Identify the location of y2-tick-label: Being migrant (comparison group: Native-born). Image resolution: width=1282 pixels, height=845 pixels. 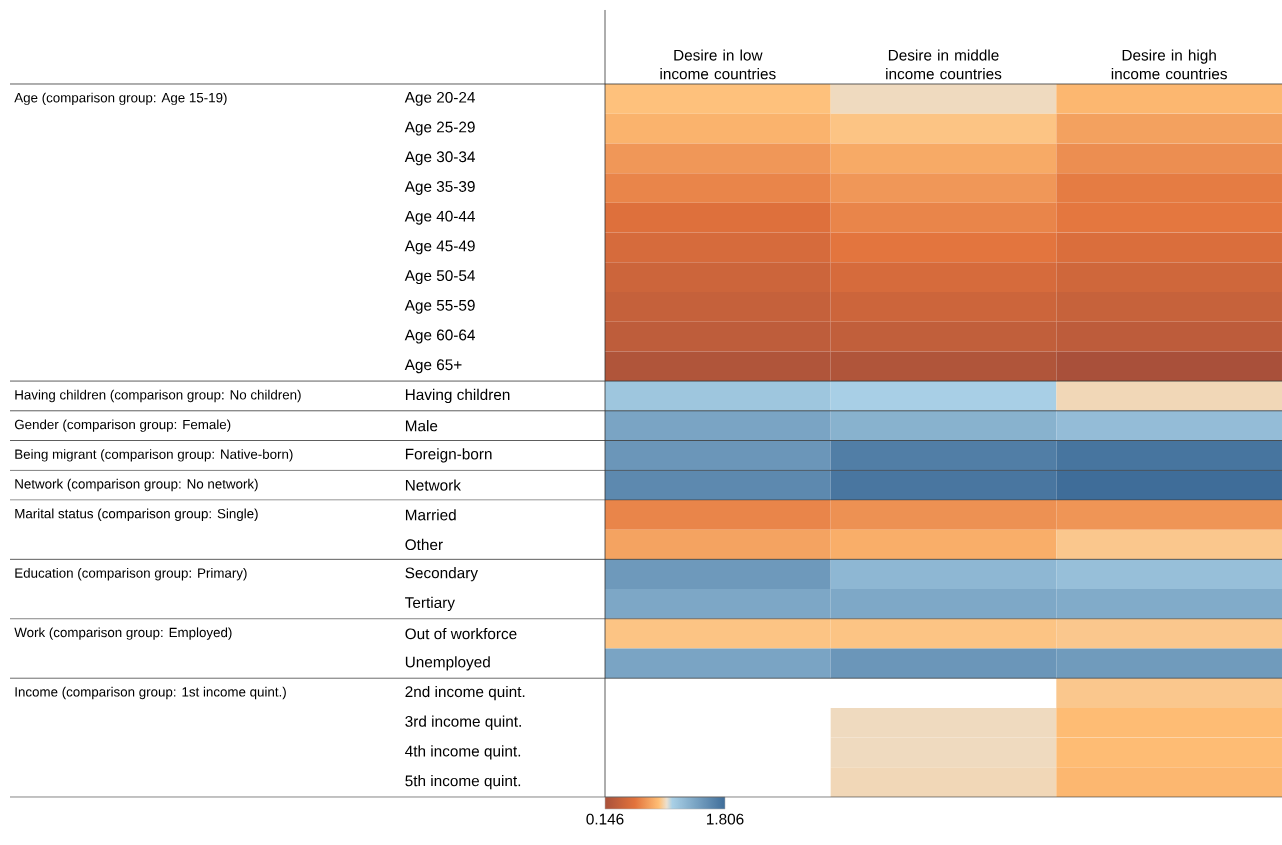
(154, 455).